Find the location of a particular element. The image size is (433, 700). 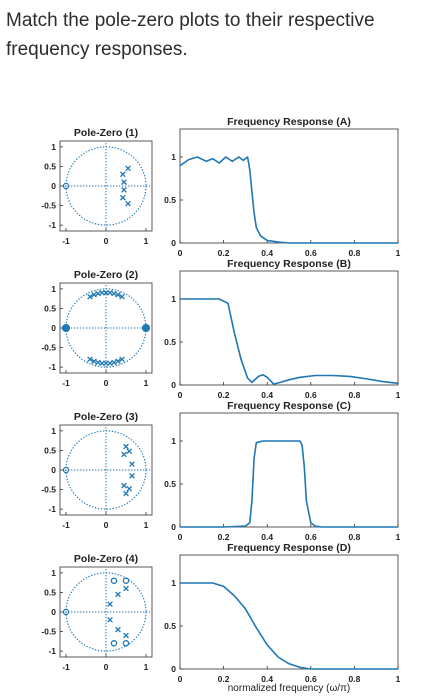

pz-xtick-label-2-1: 0 is located at coordinates (106, 383).